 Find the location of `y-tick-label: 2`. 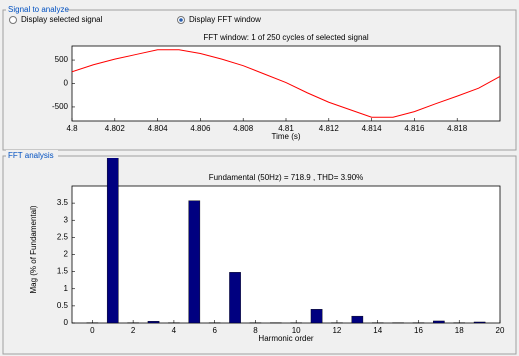

y-tick-label: 2 is located at coordinates (66, 254).